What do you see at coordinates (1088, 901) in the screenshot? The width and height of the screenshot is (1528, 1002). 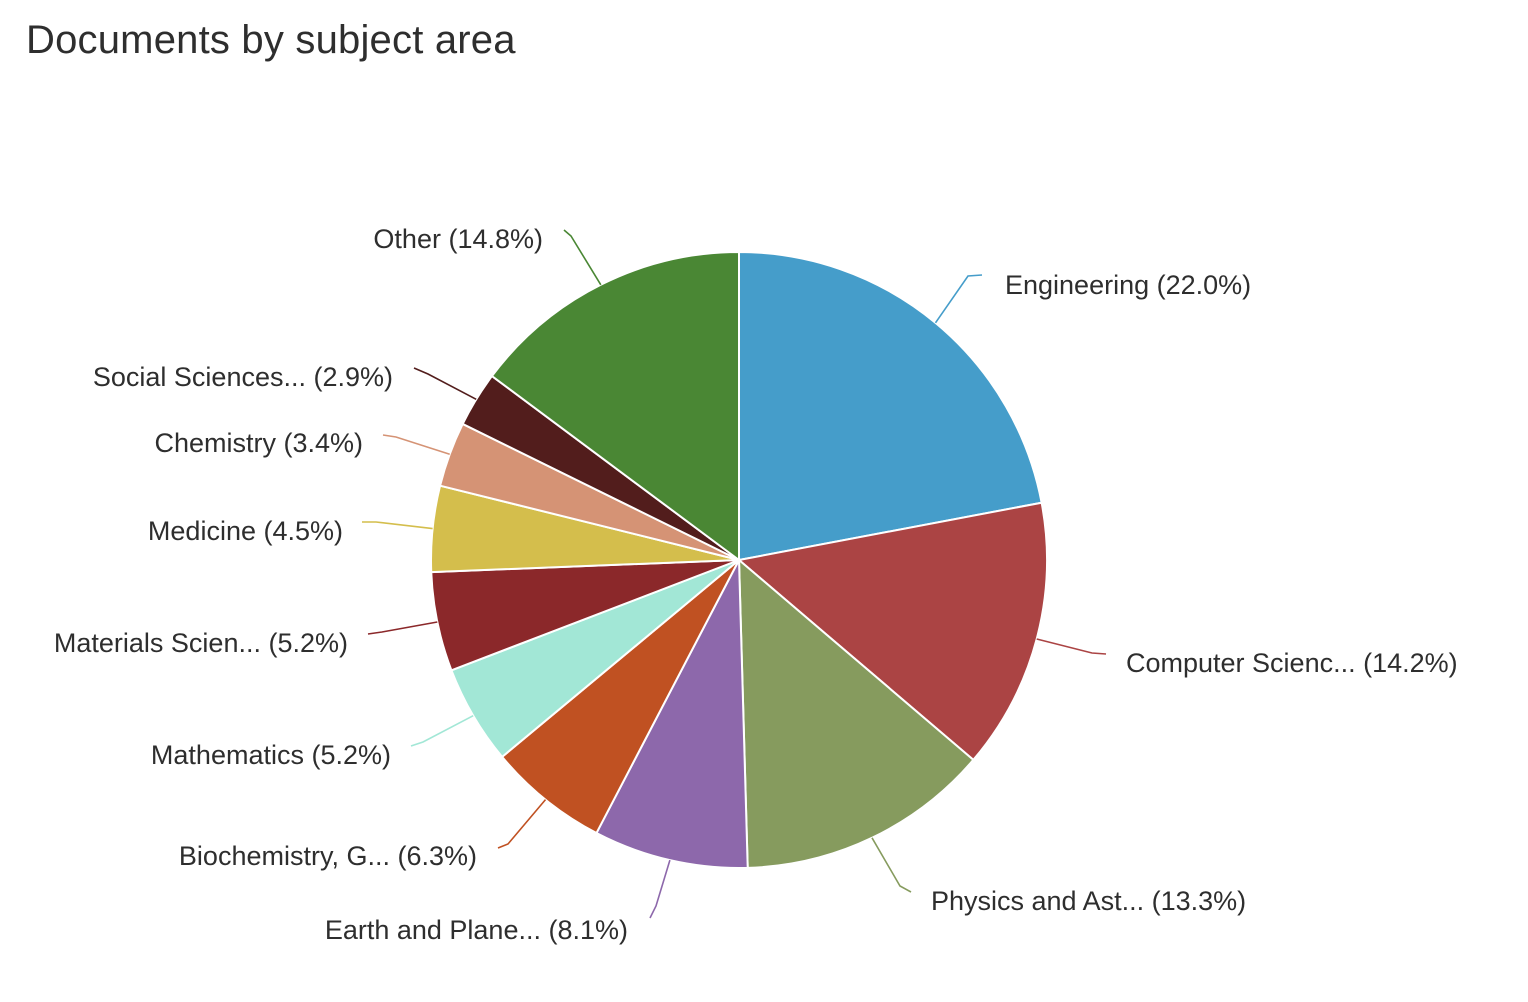 I see `slice-label-physics-and-ast: Physics and Ast... (13.3%)` at bounding box center [1088, 901].